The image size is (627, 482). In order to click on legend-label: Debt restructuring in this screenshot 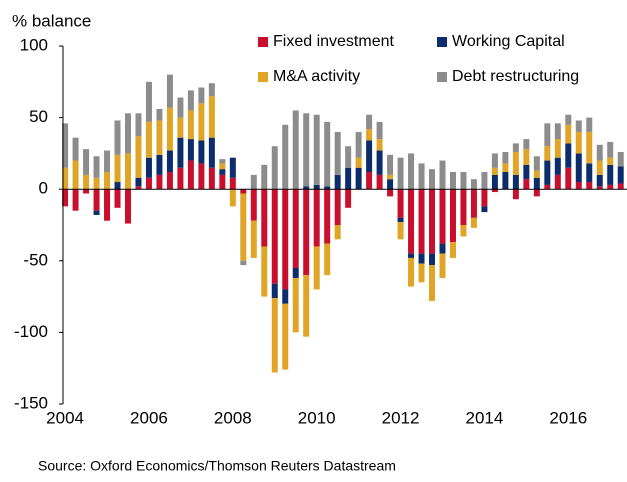, I will do `click(515, 76)`.